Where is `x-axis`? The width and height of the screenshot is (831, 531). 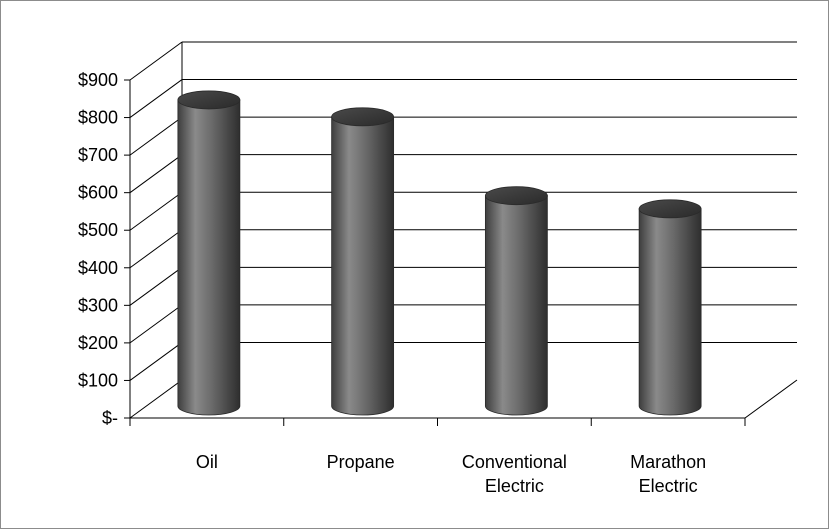
x-axis is located at coordinates (437, 421).